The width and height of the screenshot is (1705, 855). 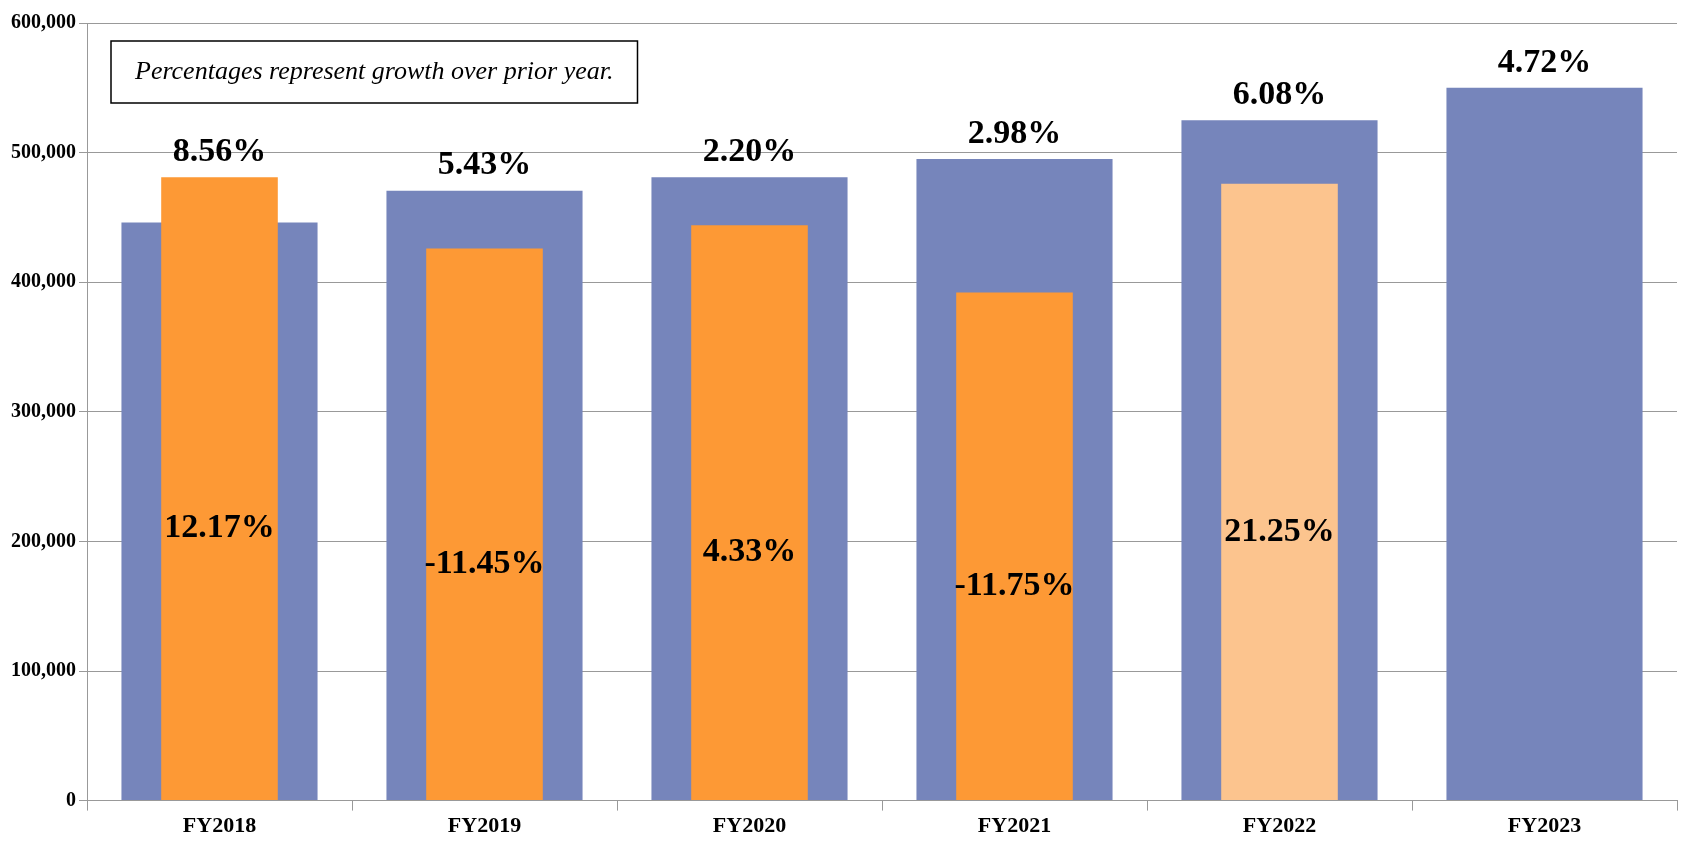 What do you see at coordinates (219, 150) in the screenshot?
I see `annotation: 8.56%` at bounding box center [219, 150].